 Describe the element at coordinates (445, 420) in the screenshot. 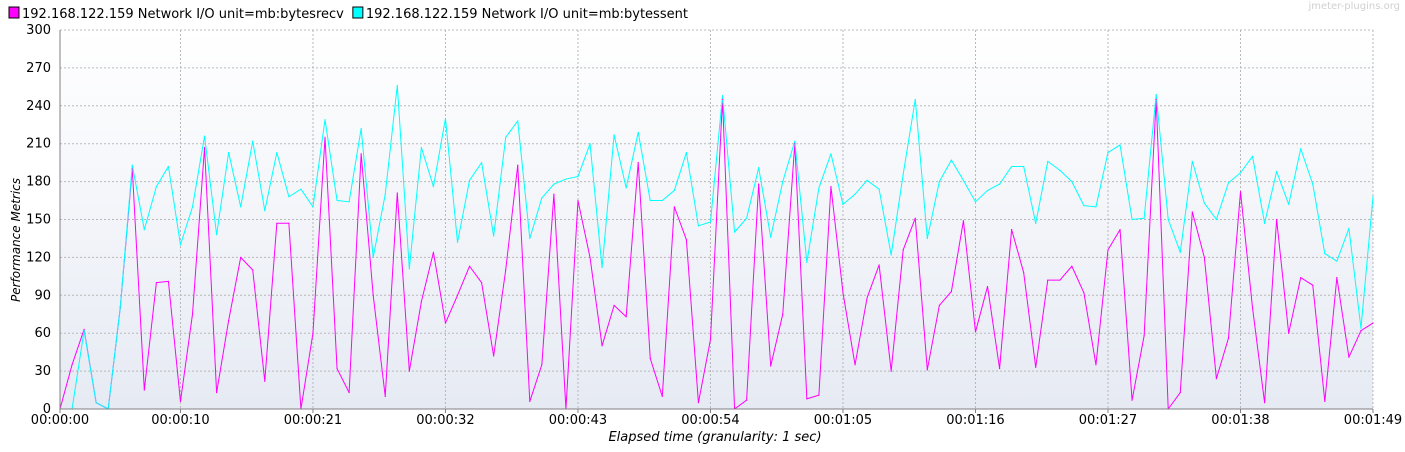

I see `x-tick-label: 00:00:32` at that location.